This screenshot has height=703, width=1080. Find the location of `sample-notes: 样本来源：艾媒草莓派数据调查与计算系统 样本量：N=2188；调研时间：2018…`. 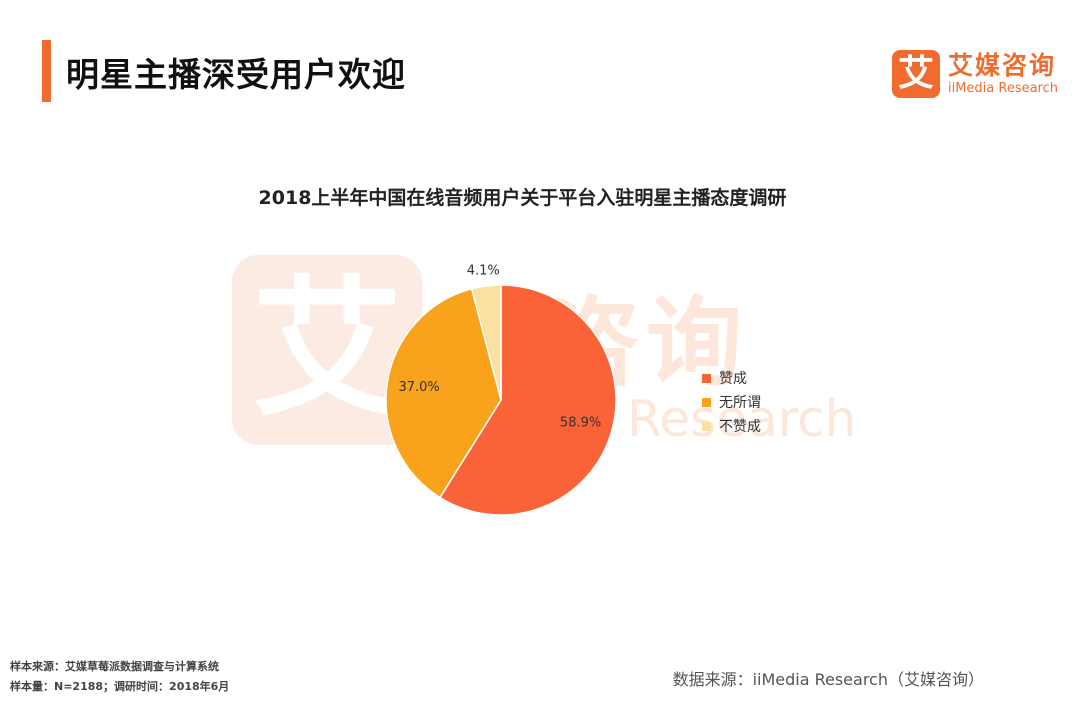

sample-notes: 样本来源：艾媒草莓派数据调查与计算系统 样本量：N=2188；调研时间：2018… is located at coordinates (119, 677).